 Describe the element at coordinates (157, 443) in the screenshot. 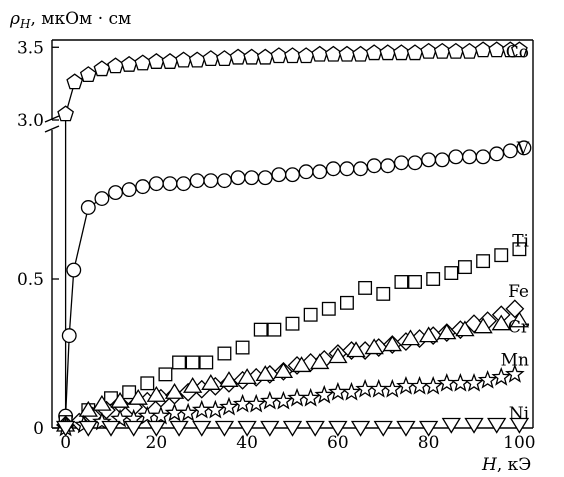

I see `x-tick-label: 20` at that location.